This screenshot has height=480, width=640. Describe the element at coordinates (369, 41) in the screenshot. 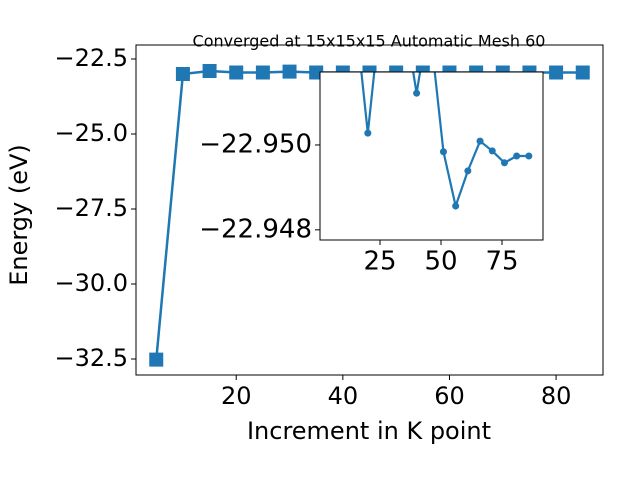

I see `chart-title: Converged at 15x15x15 Automatic Mesh 60` at that location.